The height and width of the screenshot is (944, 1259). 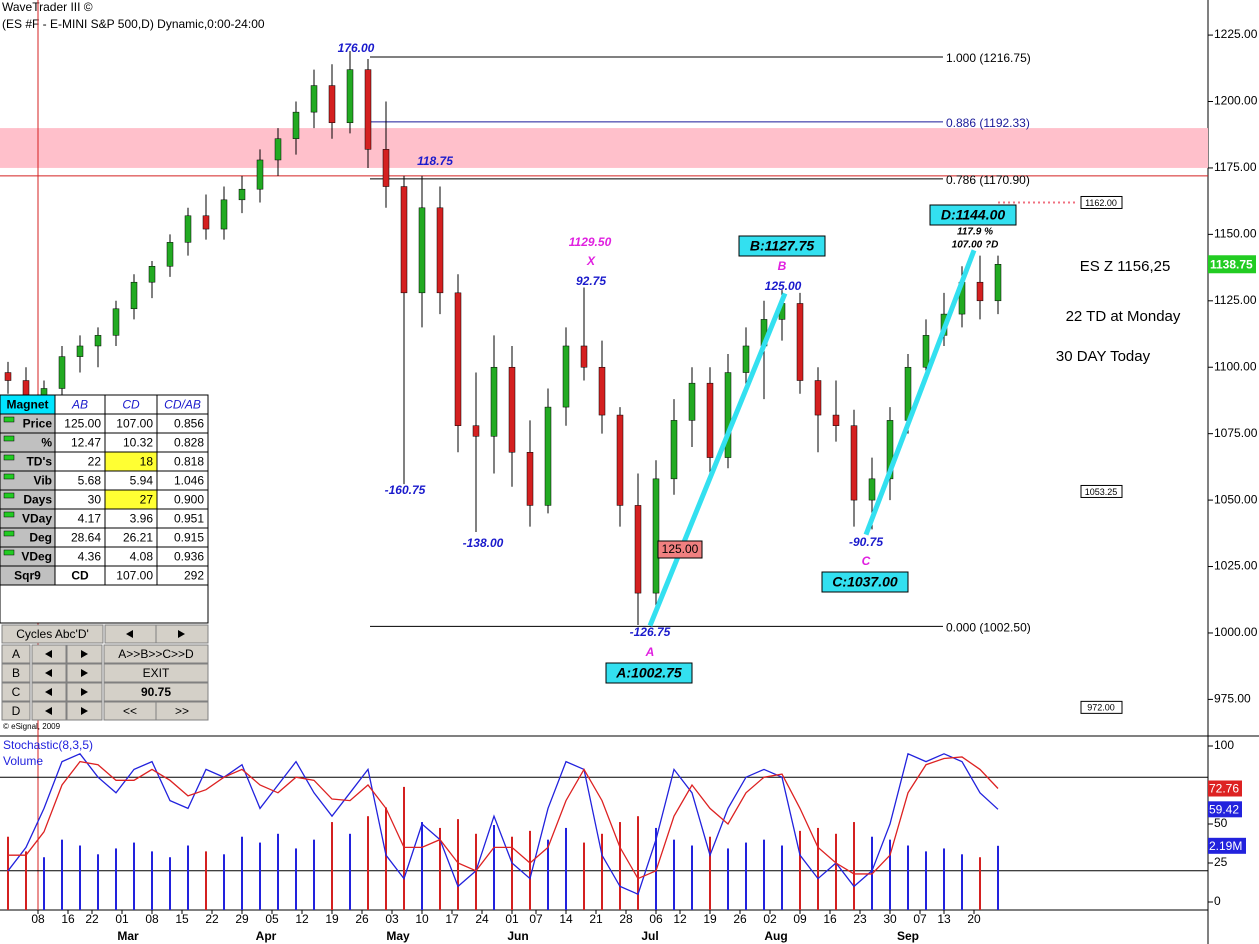 What do you see at coordinates (95, 500) in the screenshot?
I see `table-value: 30` at bounding box center [95, 500].